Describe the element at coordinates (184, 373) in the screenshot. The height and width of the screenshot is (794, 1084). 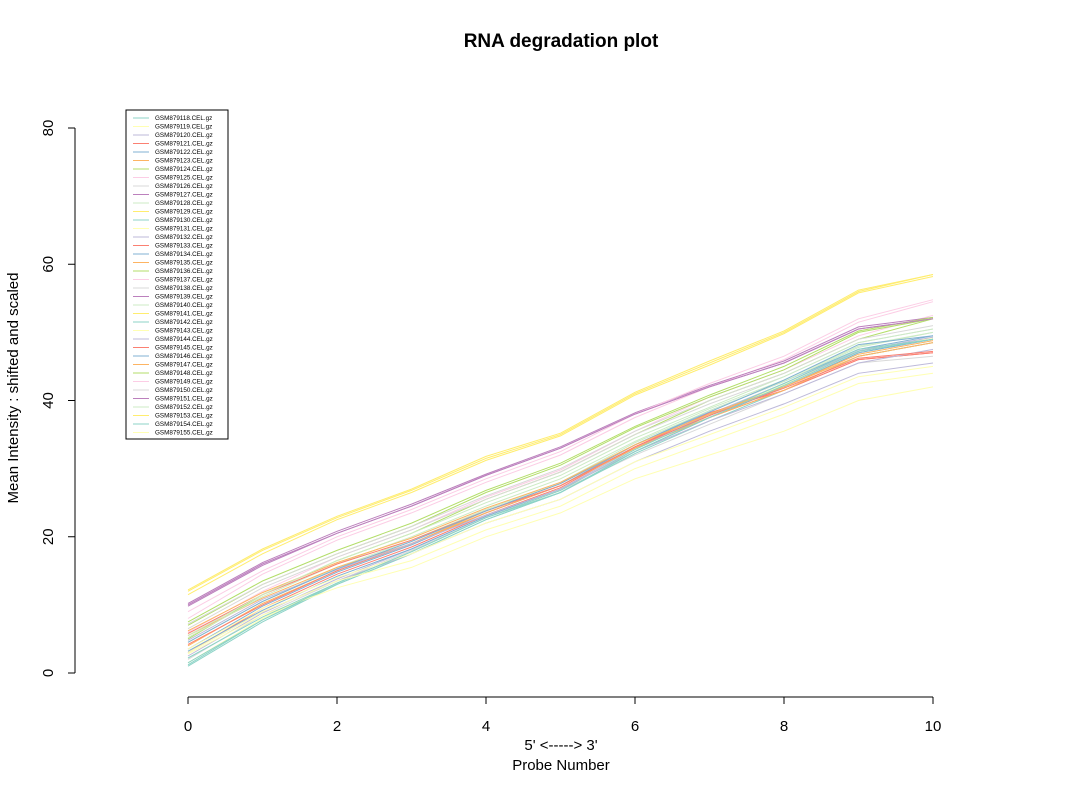
I see `legend-label-30: GSM879148.CEL.gz` at that location.